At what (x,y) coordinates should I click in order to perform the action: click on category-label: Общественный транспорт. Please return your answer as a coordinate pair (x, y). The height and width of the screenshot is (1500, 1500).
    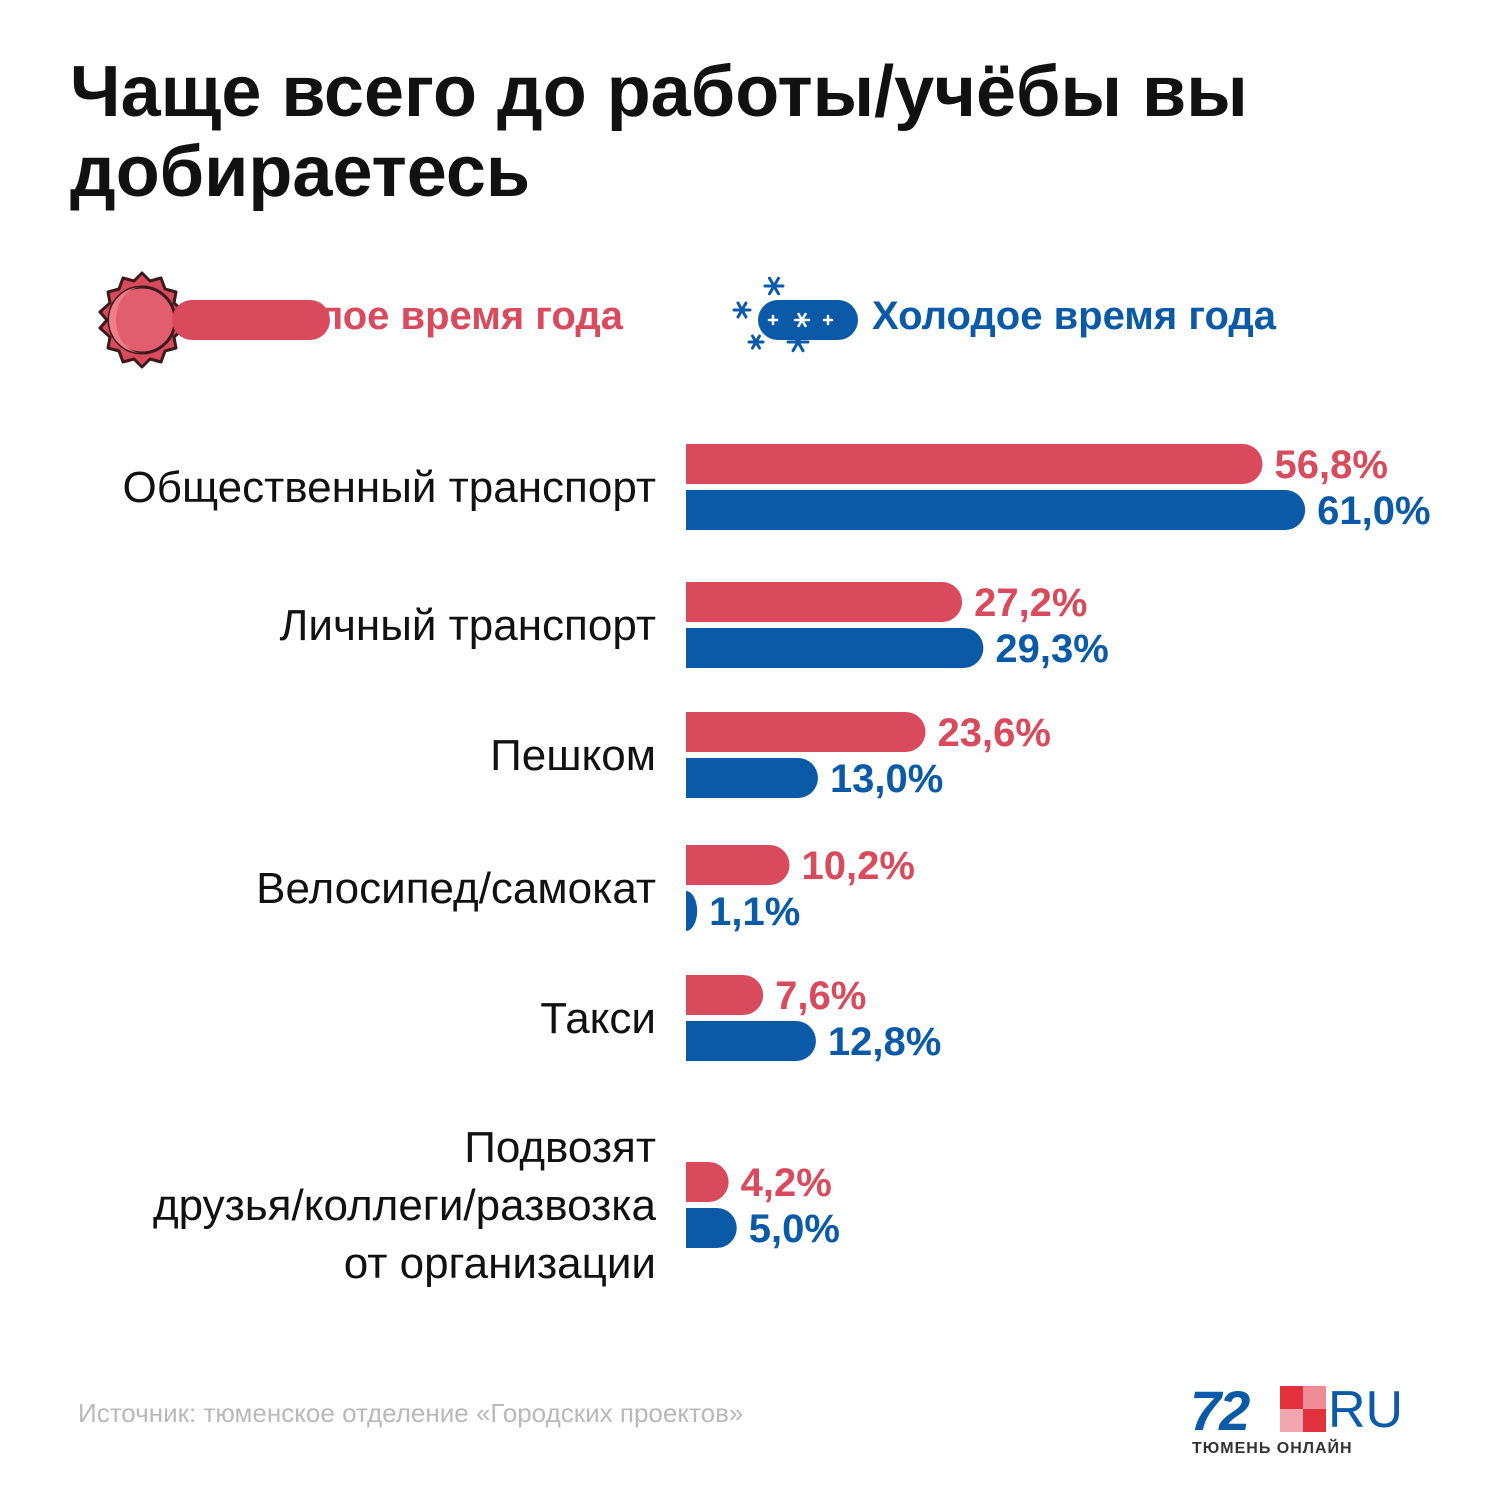
    Looking at the image, I should click on (389, 487).